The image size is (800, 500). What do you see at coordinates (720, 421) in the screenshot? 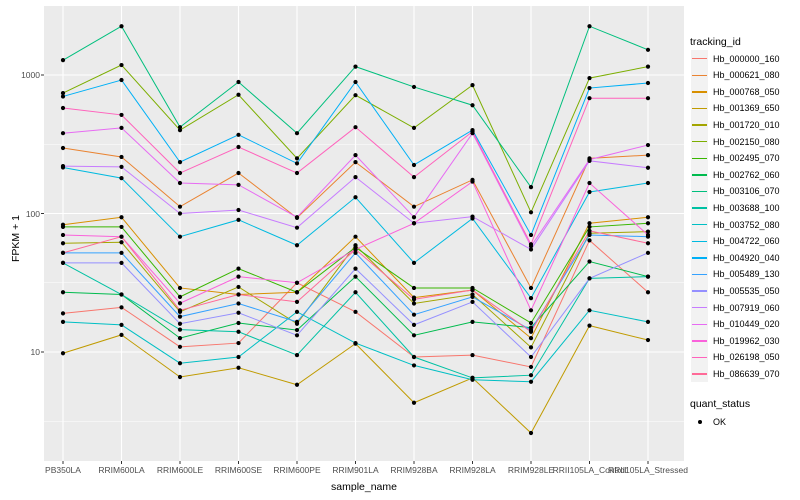
I see `legend-label: OK` at bounding box center [720, 421].